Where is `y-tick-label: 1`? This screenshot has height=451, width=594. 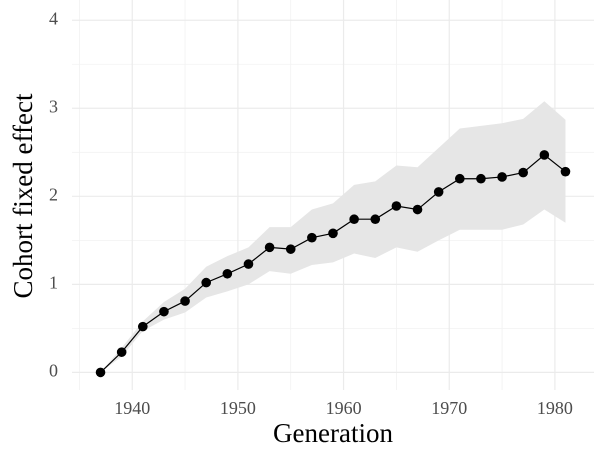 y-tick-label: 1 is located at coordinates (53, 282).